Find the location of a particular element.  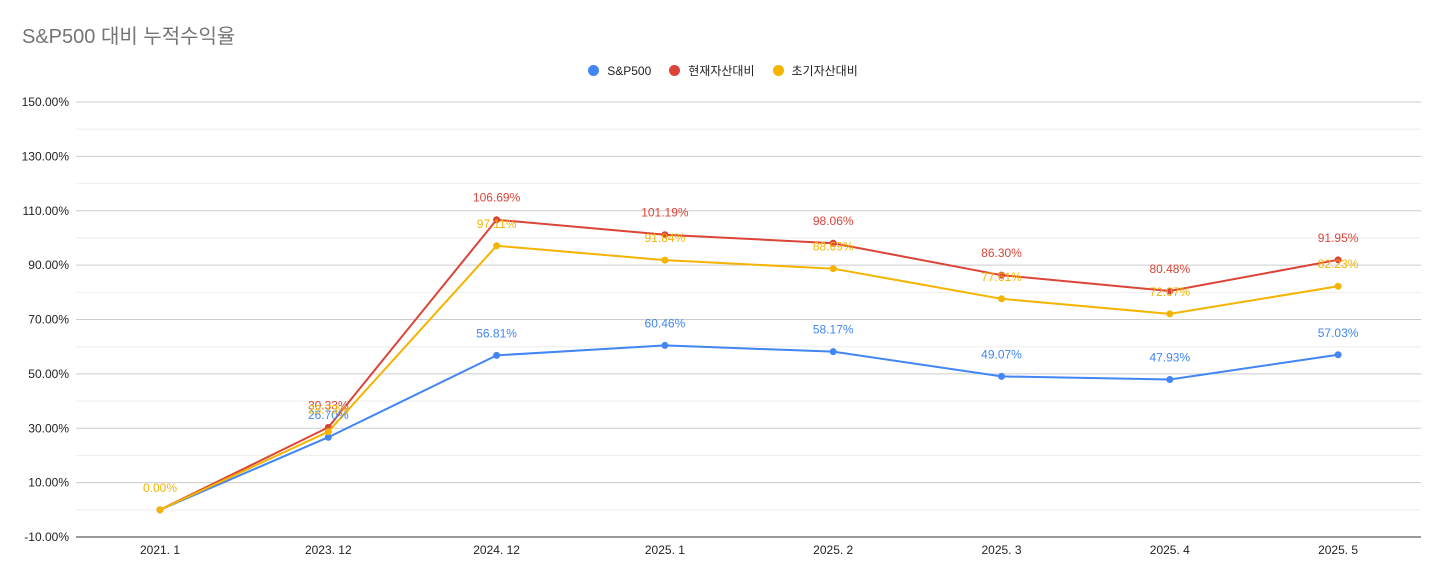

data-label: 77.61% is located at coordinates (1001, 277).